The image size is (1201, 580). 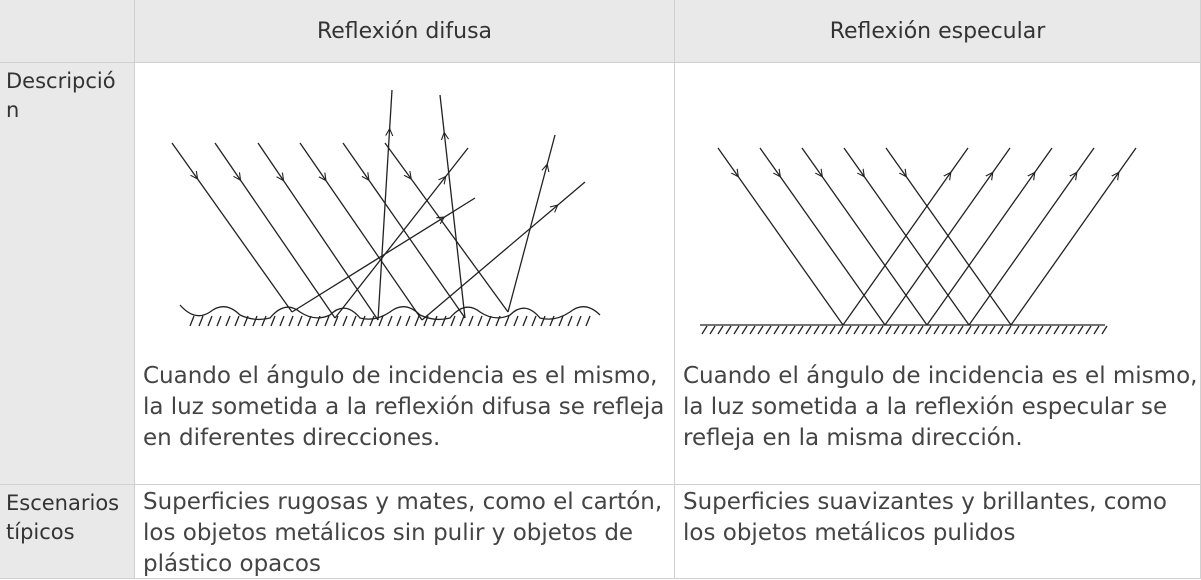 I want to click on row-label: Escenarios típicos, so click(x=67, y=532).